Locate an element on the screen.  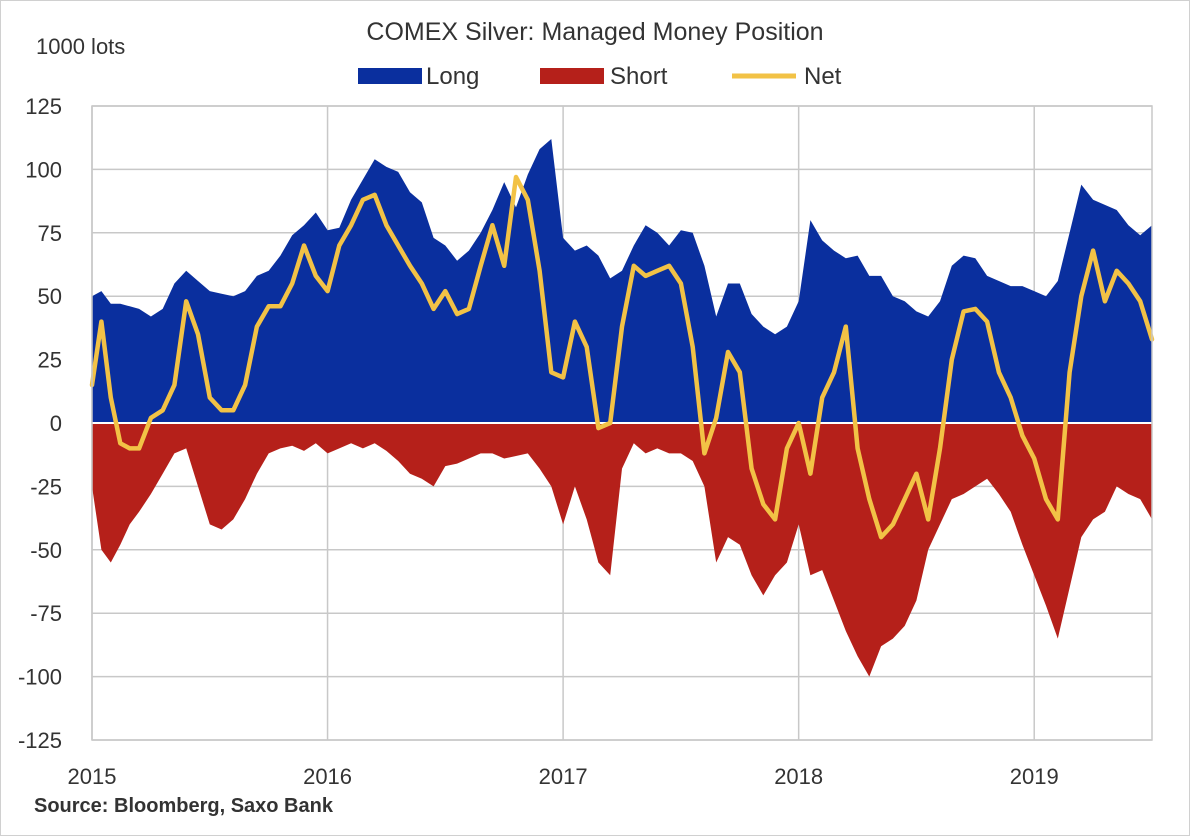
chart-title: COMEX Silver: Managed Money Position is located at coordinates (594, 32).